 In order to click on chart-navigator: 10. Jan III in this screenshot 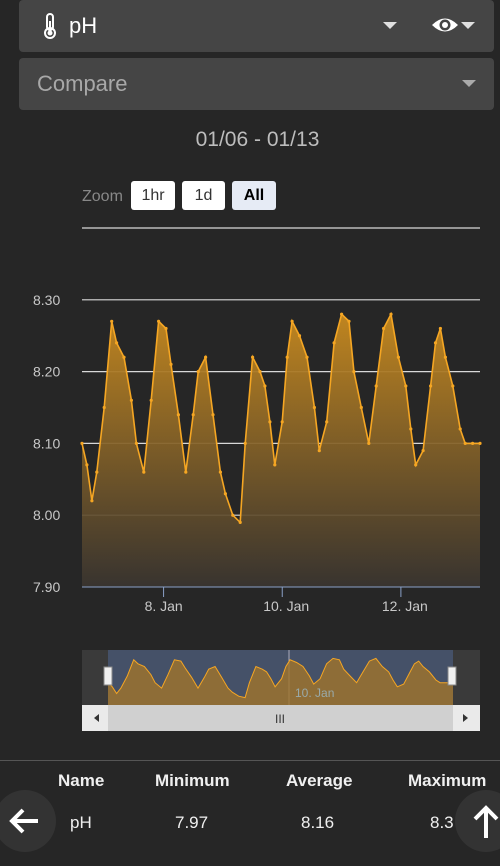, I will do `click(250, 690)`.